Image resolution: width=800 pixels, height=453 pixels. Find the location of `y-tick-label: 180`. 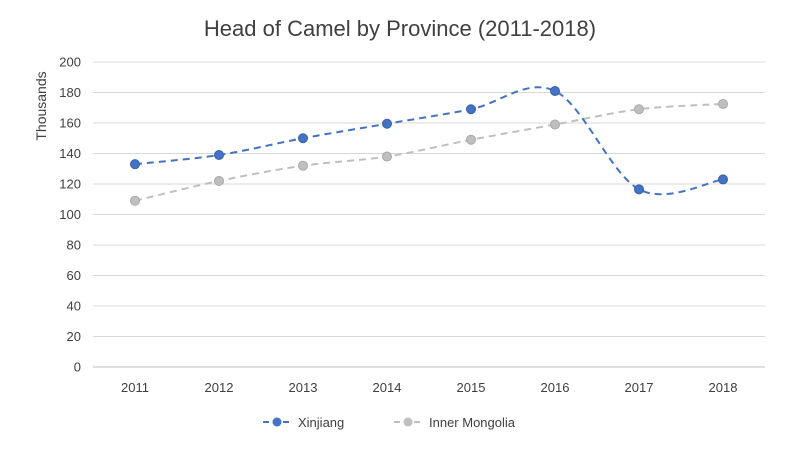

y-tick-label: 180 is located at coordinates (70, 92).